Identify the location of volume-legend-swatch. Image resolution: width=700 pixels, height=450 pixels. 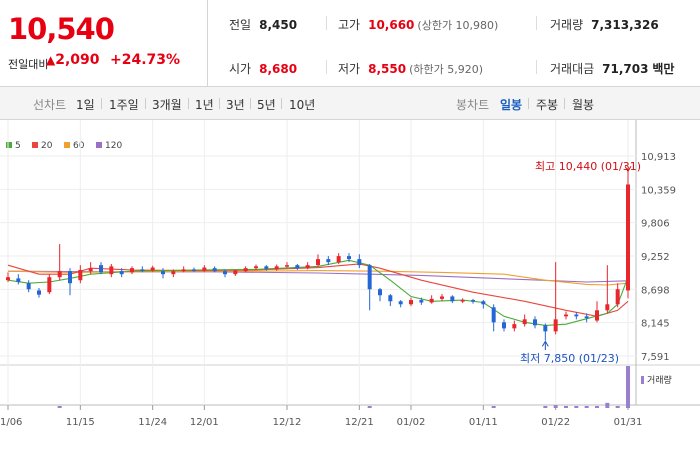
(642, 380).